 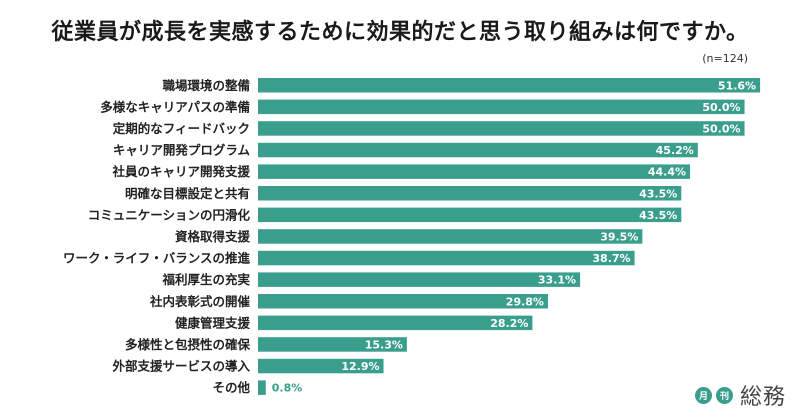 I want to click on brand-badge-1: 月, so click(x=703, y=395).